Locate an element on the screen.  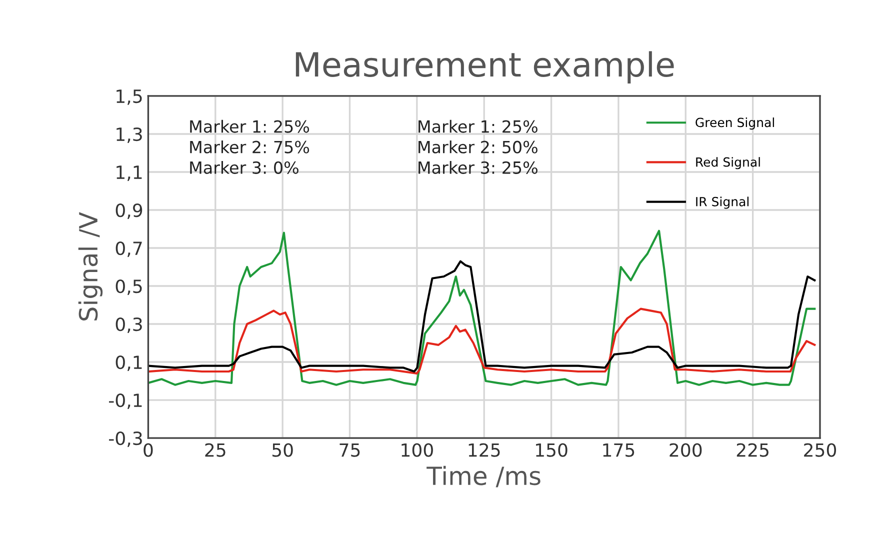
chart-title: Measurement example is located at coordinates (485, 67).